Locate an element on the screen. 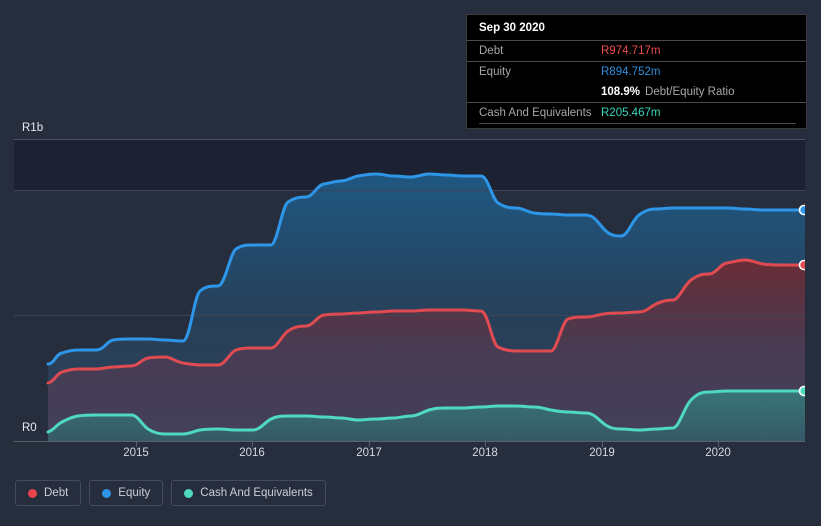  x-axis-label-2018: 2018 is located at coordinates (485, 453).